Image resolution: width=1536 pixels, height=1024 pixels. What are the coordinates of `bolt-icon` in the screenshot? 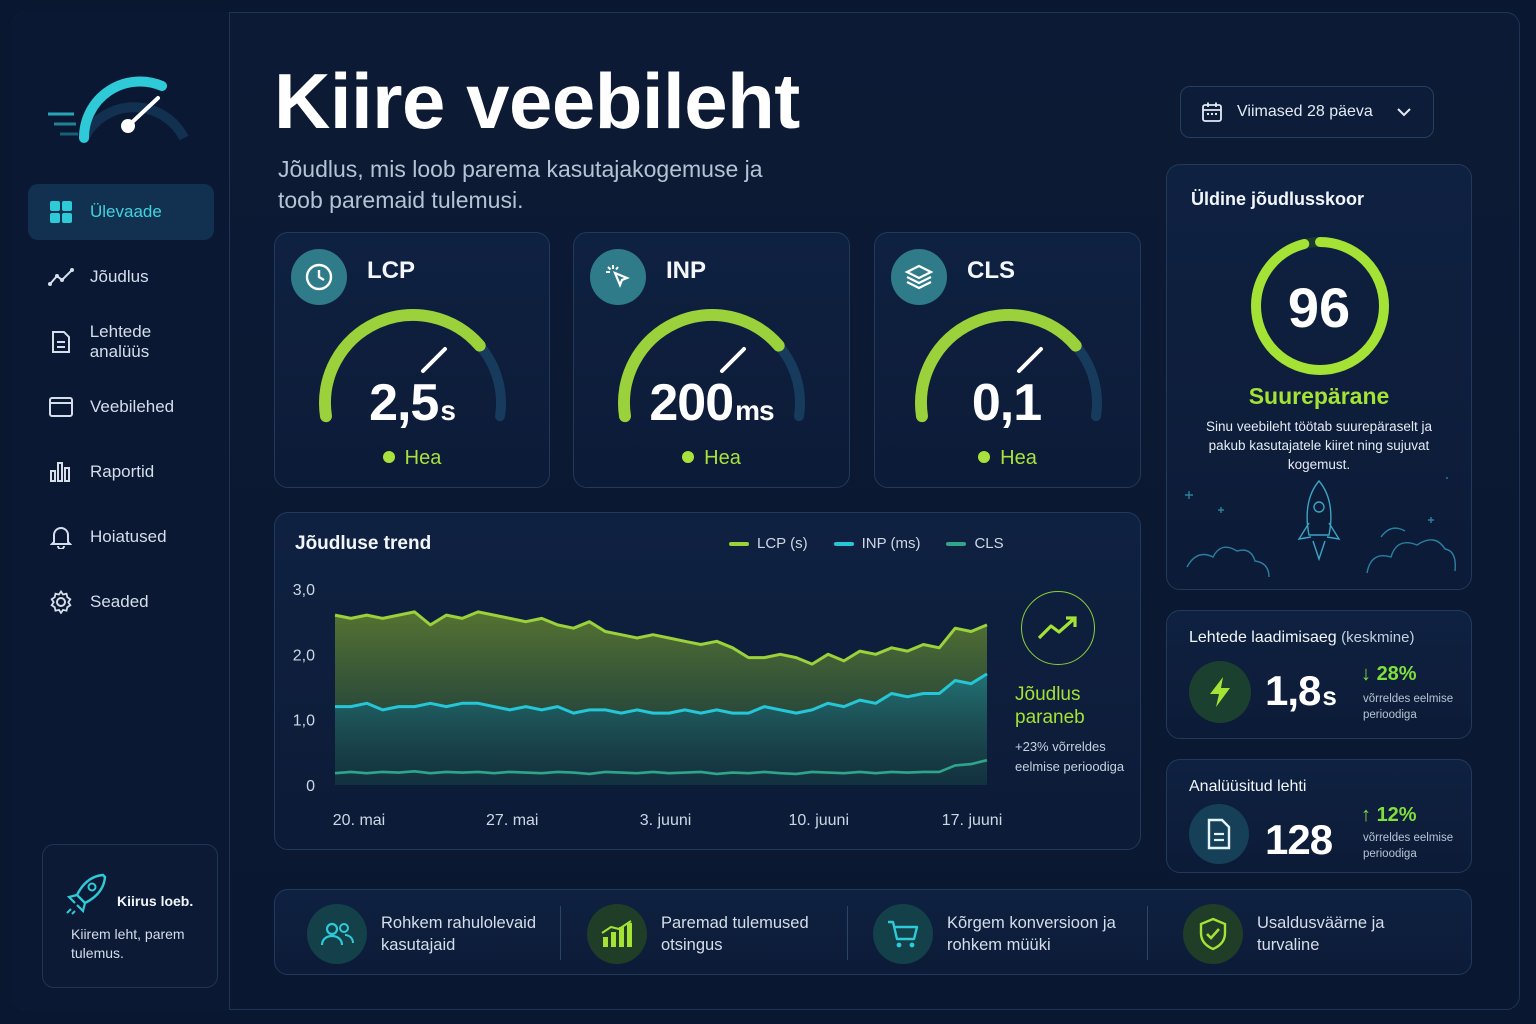 It's located at (1220, 692).